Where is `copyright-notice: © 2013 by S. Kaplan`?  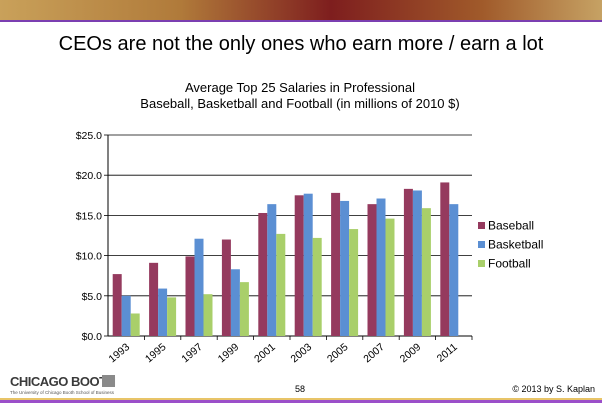 copyright-notice: © 2013 by S. Kaplan is located at coordinates (553, 389).